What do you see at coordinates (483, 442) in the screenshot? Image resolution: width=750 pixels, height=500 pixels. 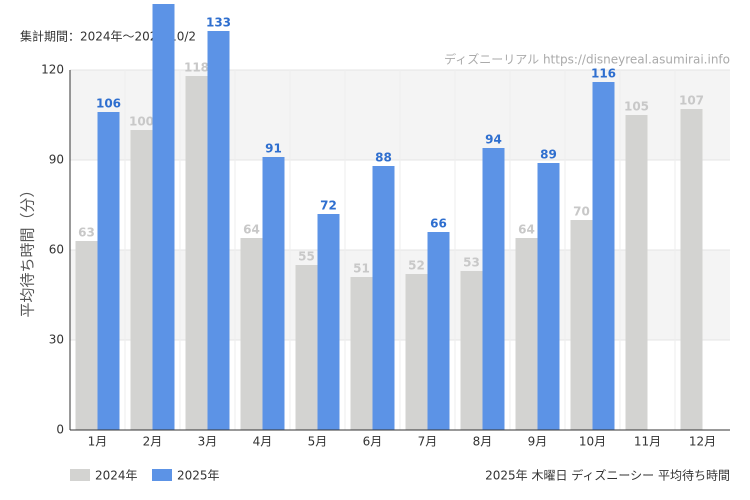 I see `x-tick-label: 8月` at bounding box center [483, 442].